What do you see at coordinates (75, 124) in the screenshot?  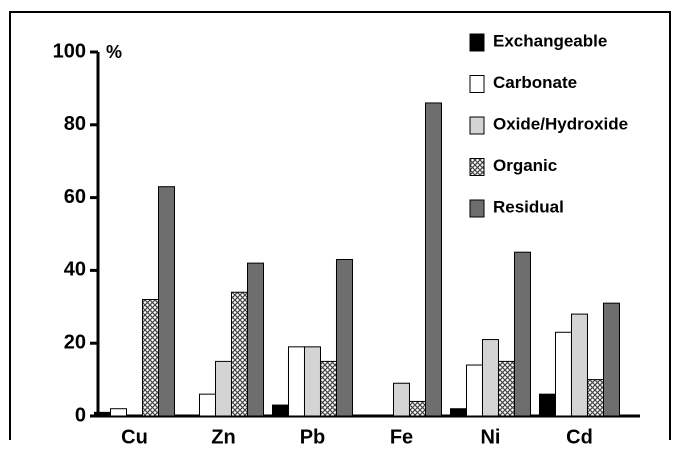 I see `y-tick-label: 80` at bounding box center [75, 124].